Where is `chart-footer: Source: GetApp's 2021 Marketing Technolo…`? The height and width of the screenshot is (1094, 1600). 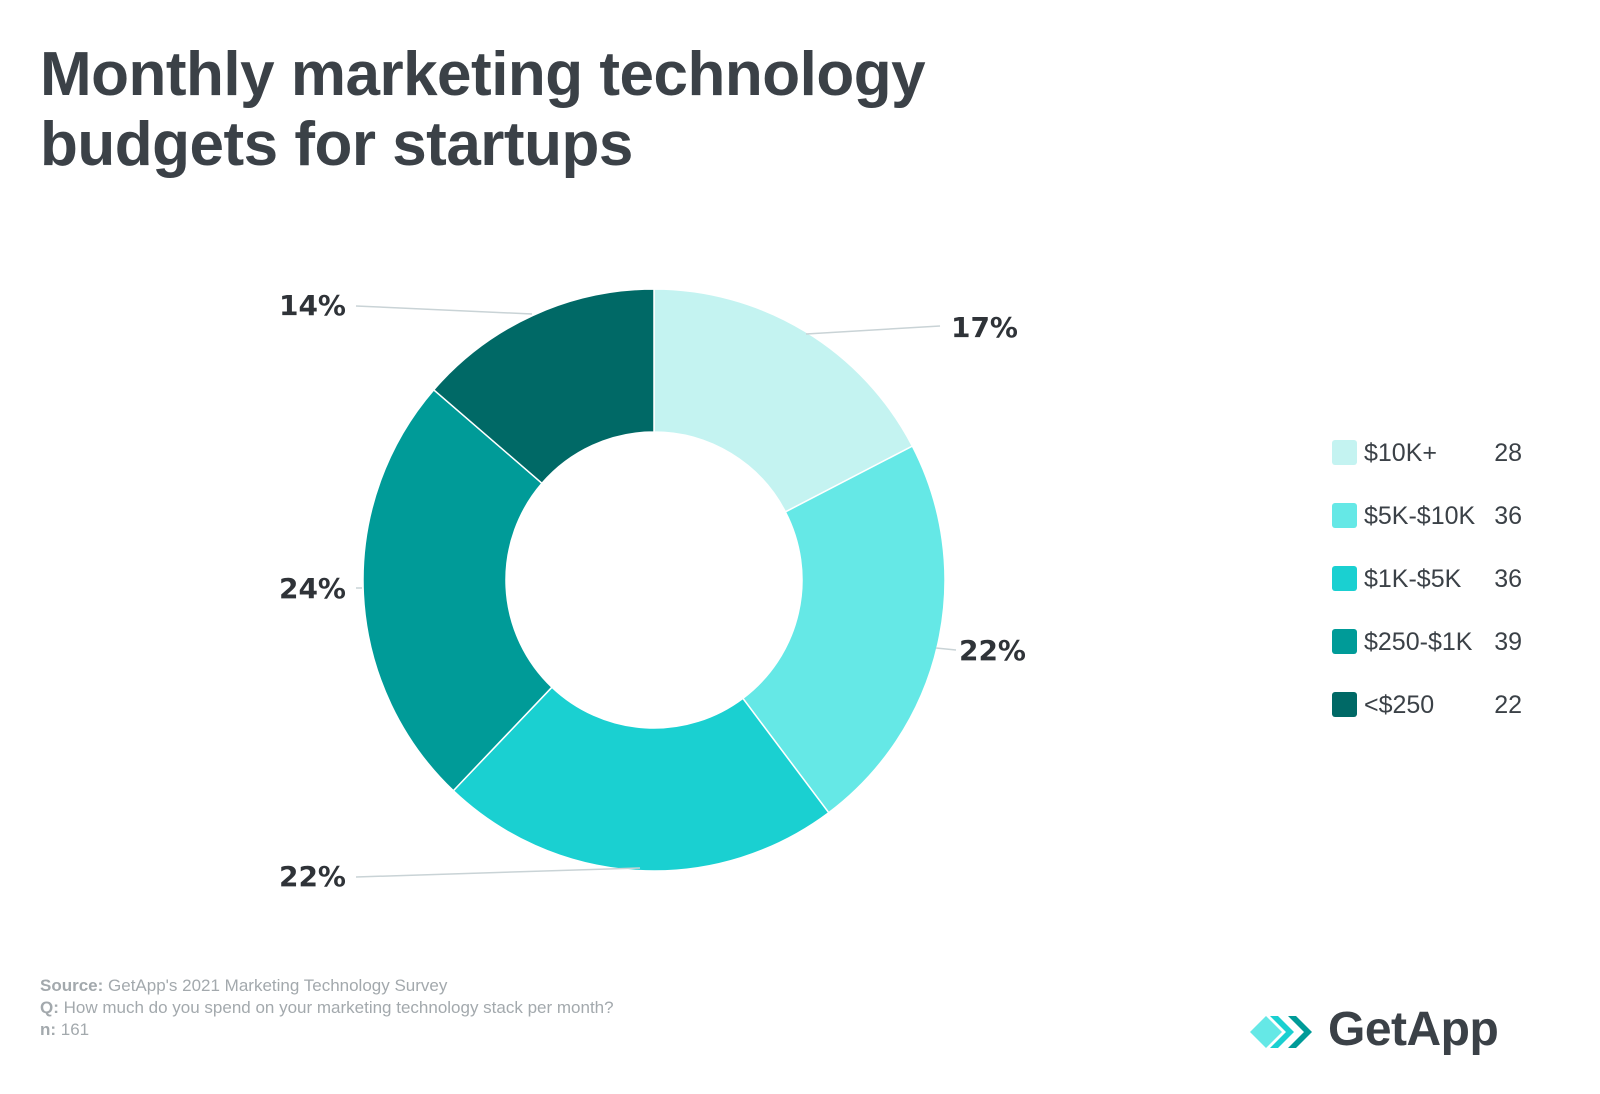
chart-footer: Source: GetApp's 2021 Marketing Technolo… is located at coordinates (327, 1008).